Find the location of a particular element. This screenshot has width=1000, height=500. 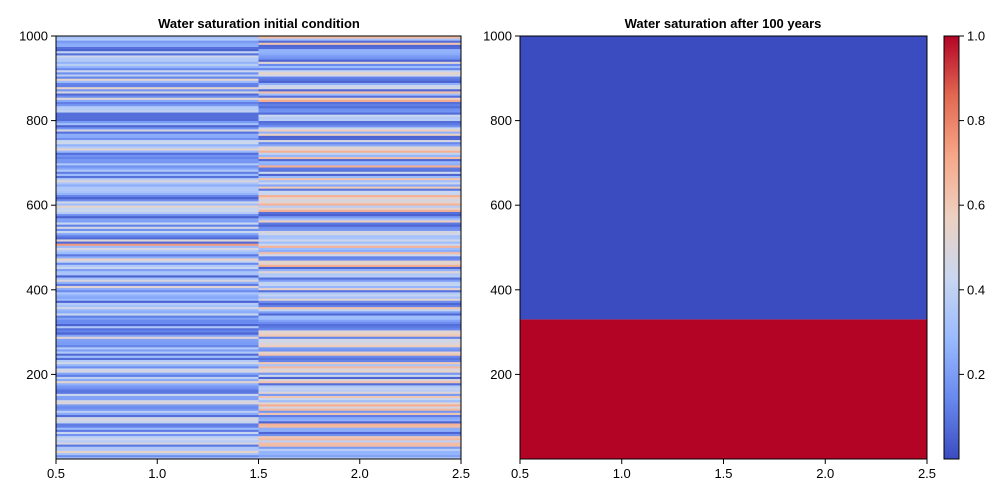

x-tick-label: 0.5 is located at coordinates (520, 473).